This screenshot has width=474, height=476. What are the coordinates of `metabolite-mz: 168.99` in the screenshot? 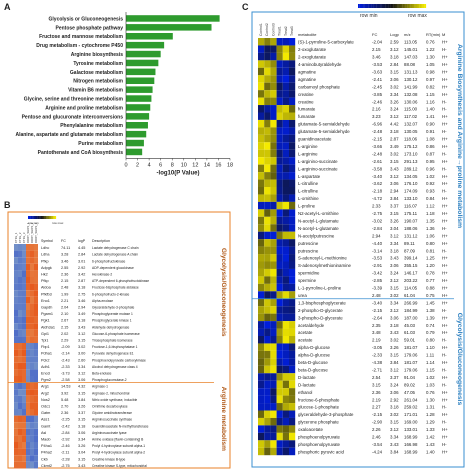 It's located at (411, 437).